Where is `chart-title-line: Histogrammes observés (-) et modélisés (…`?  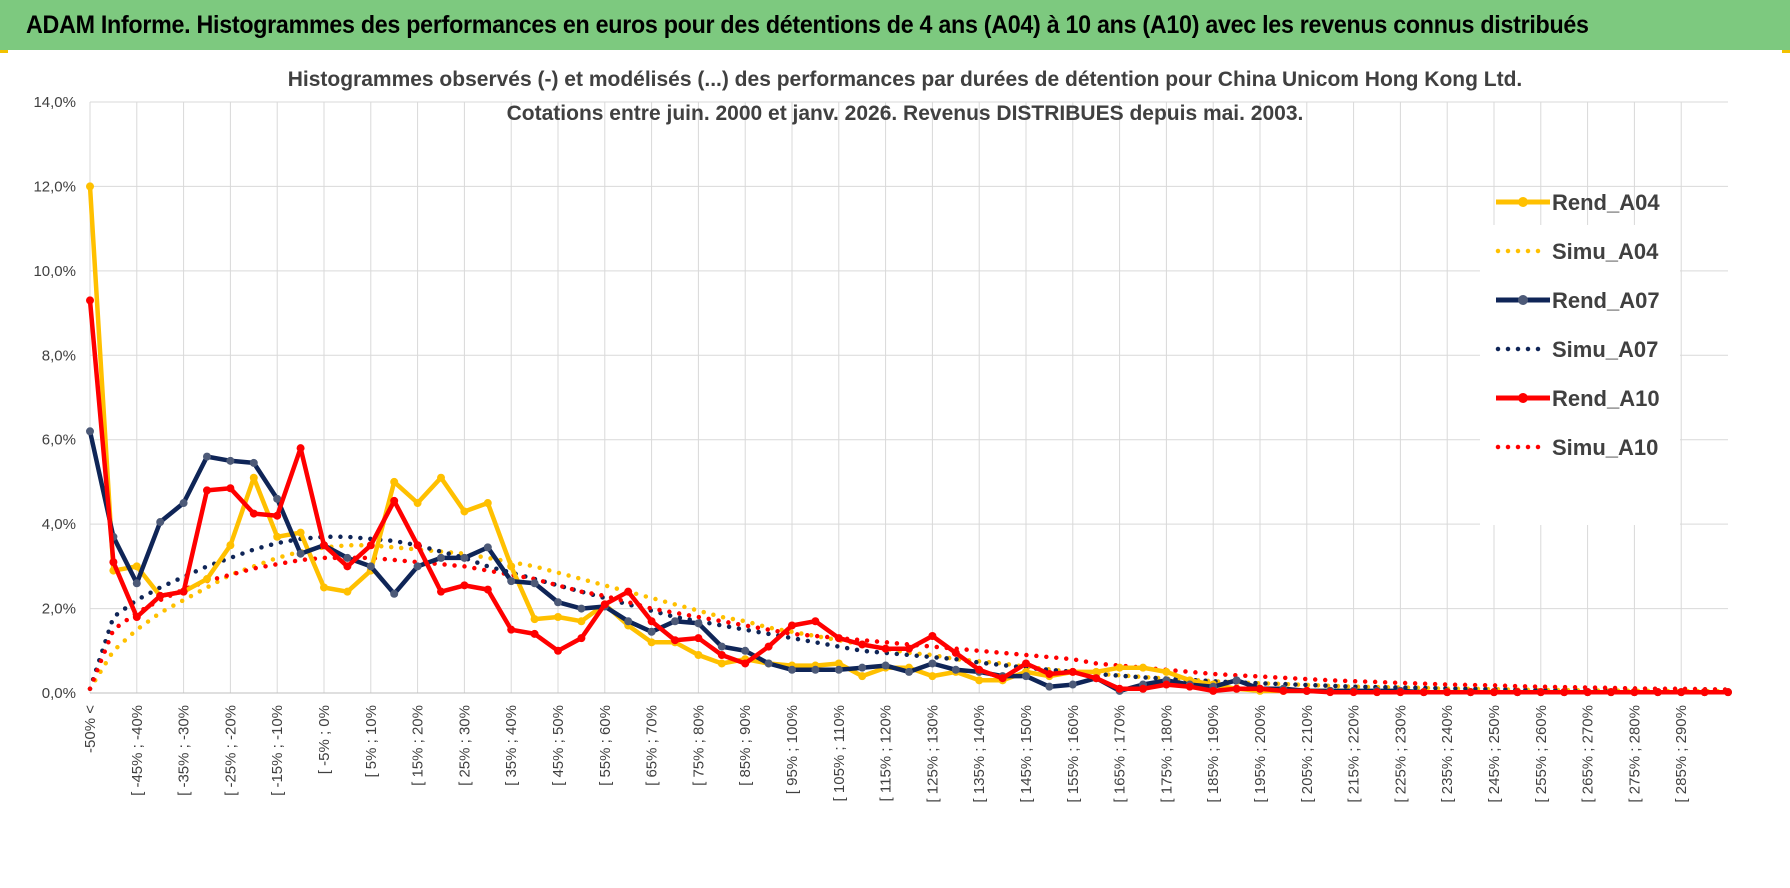
chart-title-line: Histogrammes observés (-) et modélisés (… is located at coordinates (905, 79).